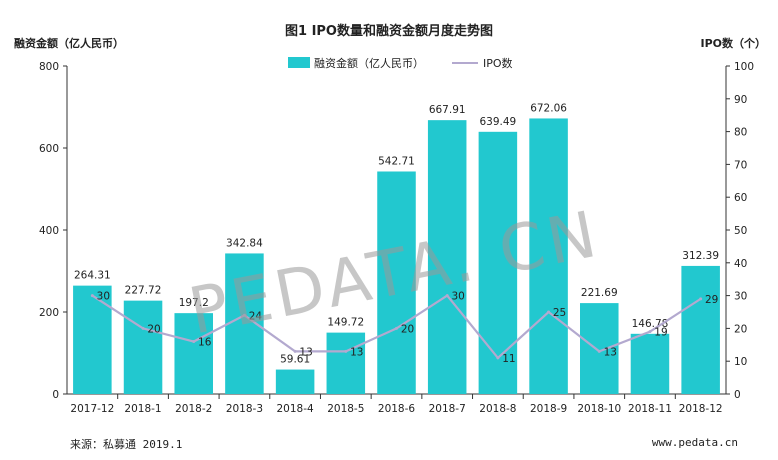  Describe the element at coordinates (397, 409) in the screenshot. I see `x-tick-label: 2018-6` at that location.